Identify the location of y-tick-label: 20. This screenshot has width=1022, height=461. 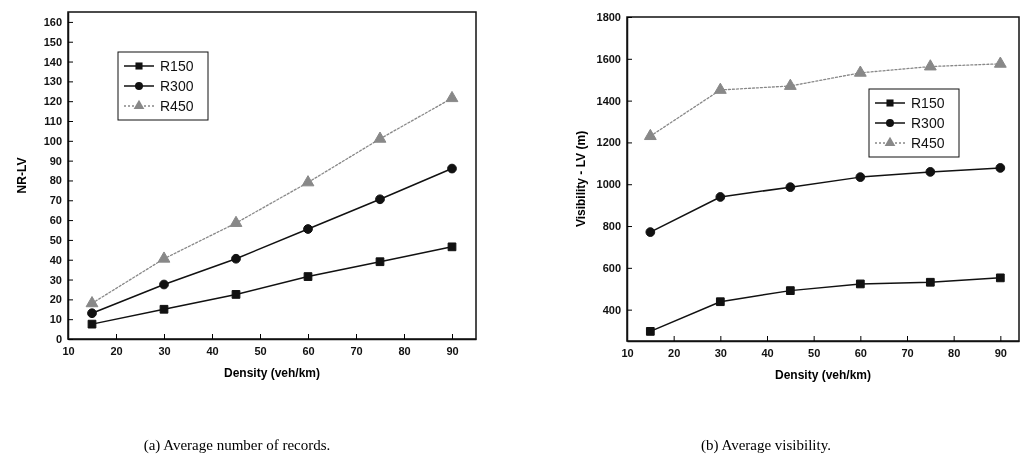
(55, 299).